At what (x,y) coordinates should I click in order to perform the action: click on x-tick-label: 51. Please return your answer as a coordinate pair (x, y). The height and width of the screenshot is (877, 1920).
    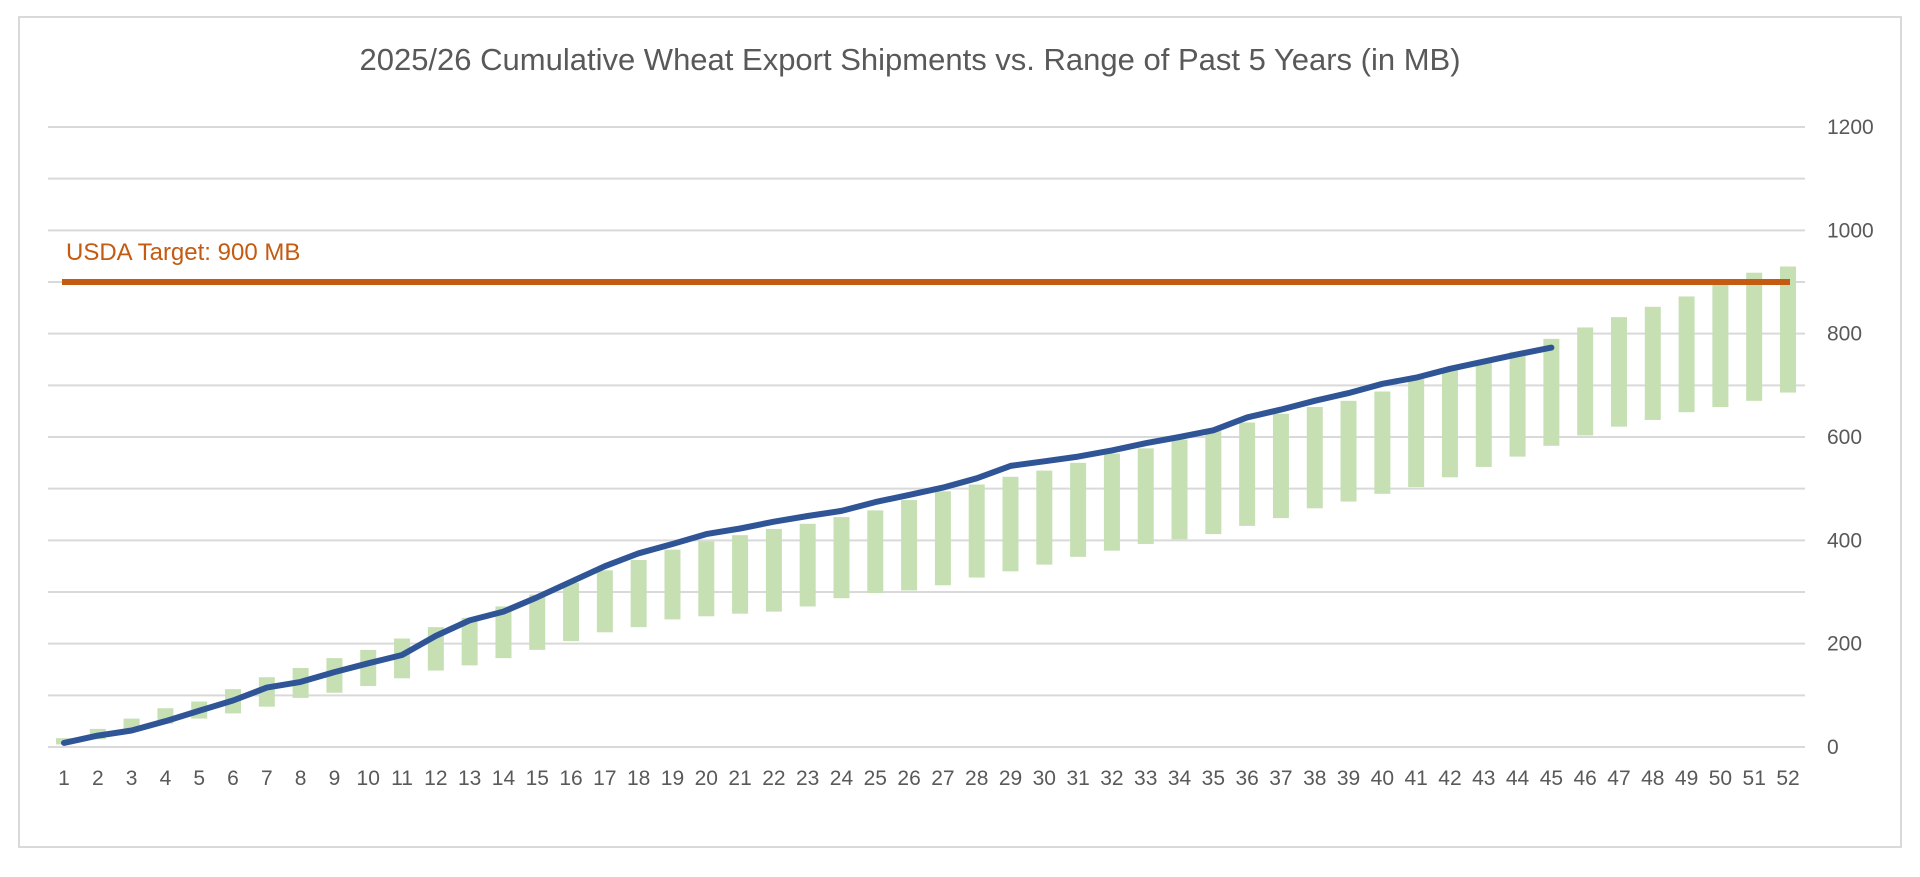
    Looking at the image, I should click on (1754, 778).